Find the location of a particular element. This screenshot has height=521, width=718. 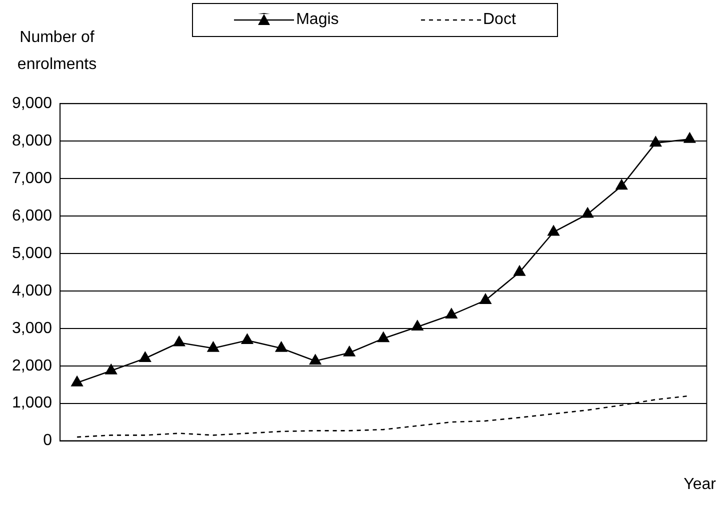

y-tick-label: 1,000 is located at coordinates (32, 403).